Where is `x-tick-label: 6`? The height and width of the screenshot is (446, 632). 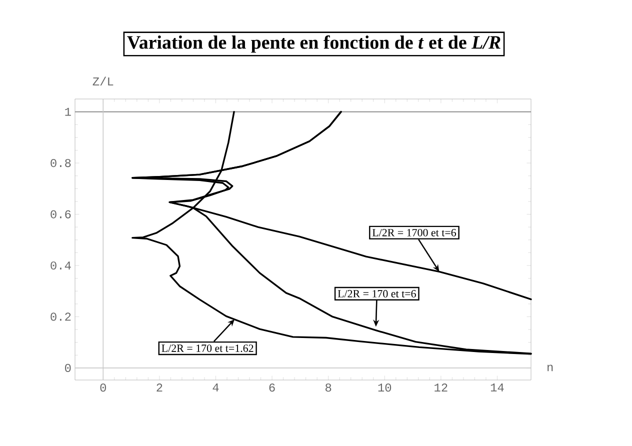 x-tick-label: 6 is located at coordinates (272, 388).